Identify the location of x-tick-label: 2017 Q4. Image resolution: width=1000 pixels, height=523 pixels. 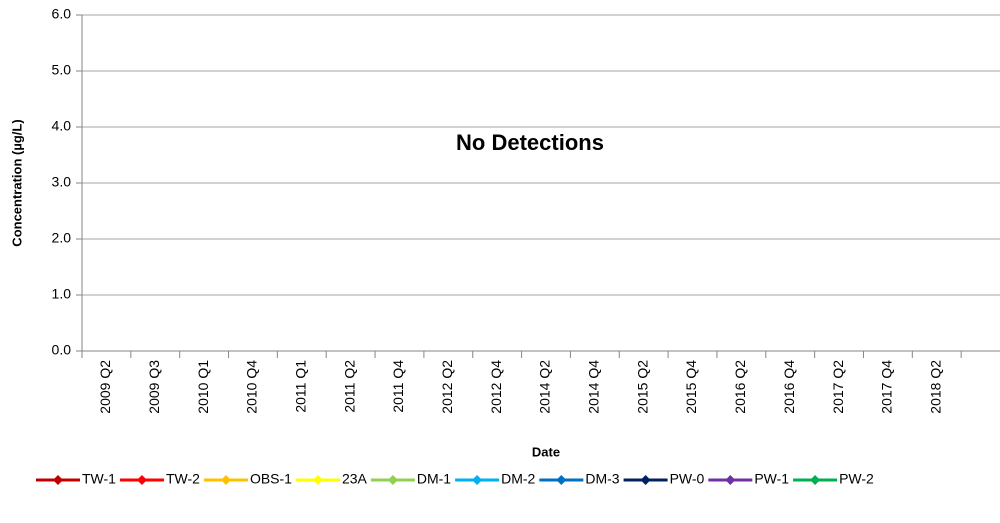
(887, 387).